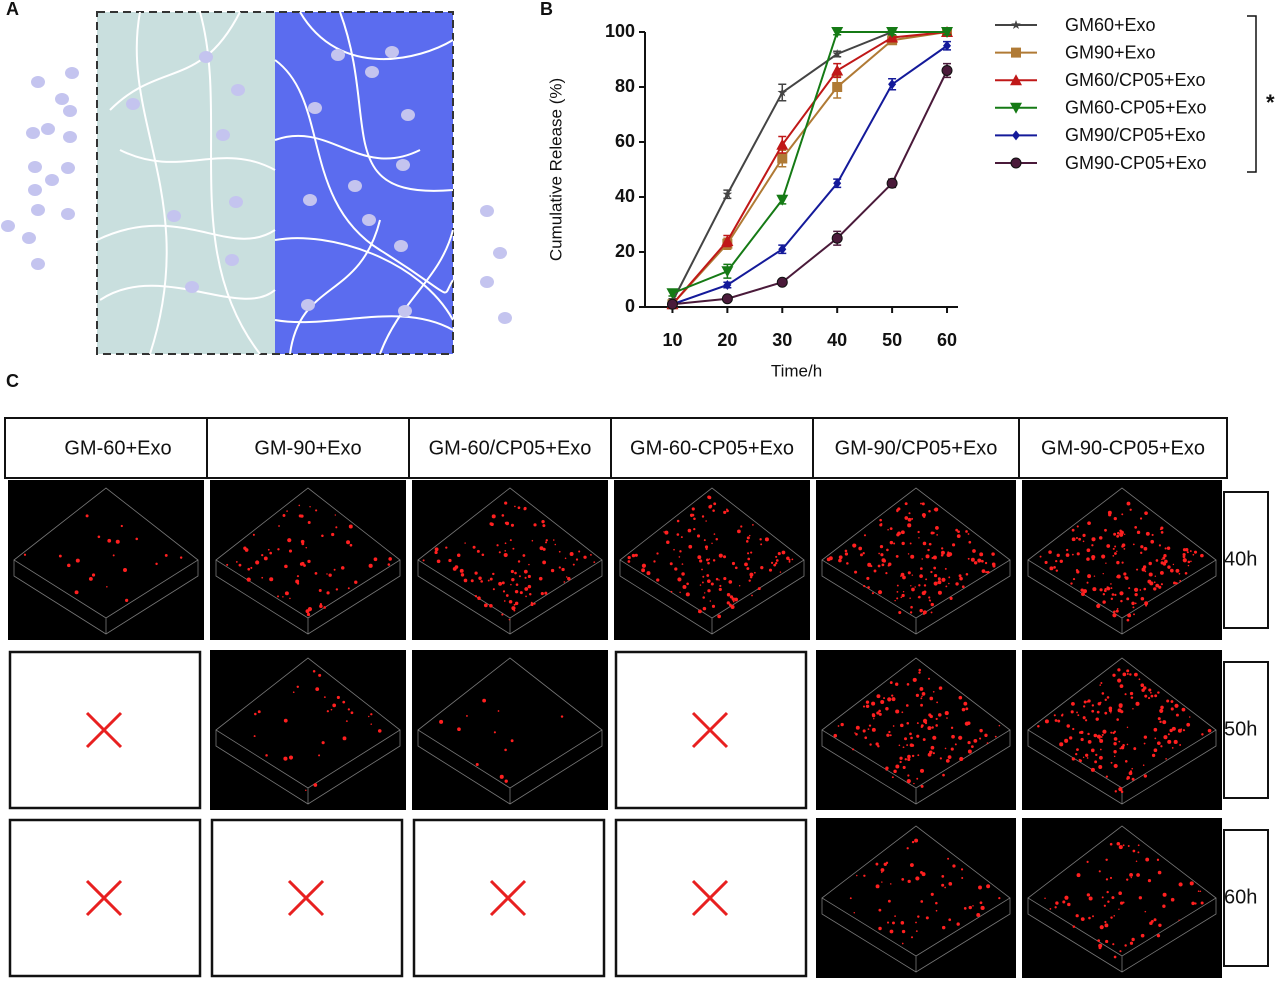  What do you see at coordinates (546, 9) in the screenshot?
I see `panel-label: B` at bounding box center [546, 9].